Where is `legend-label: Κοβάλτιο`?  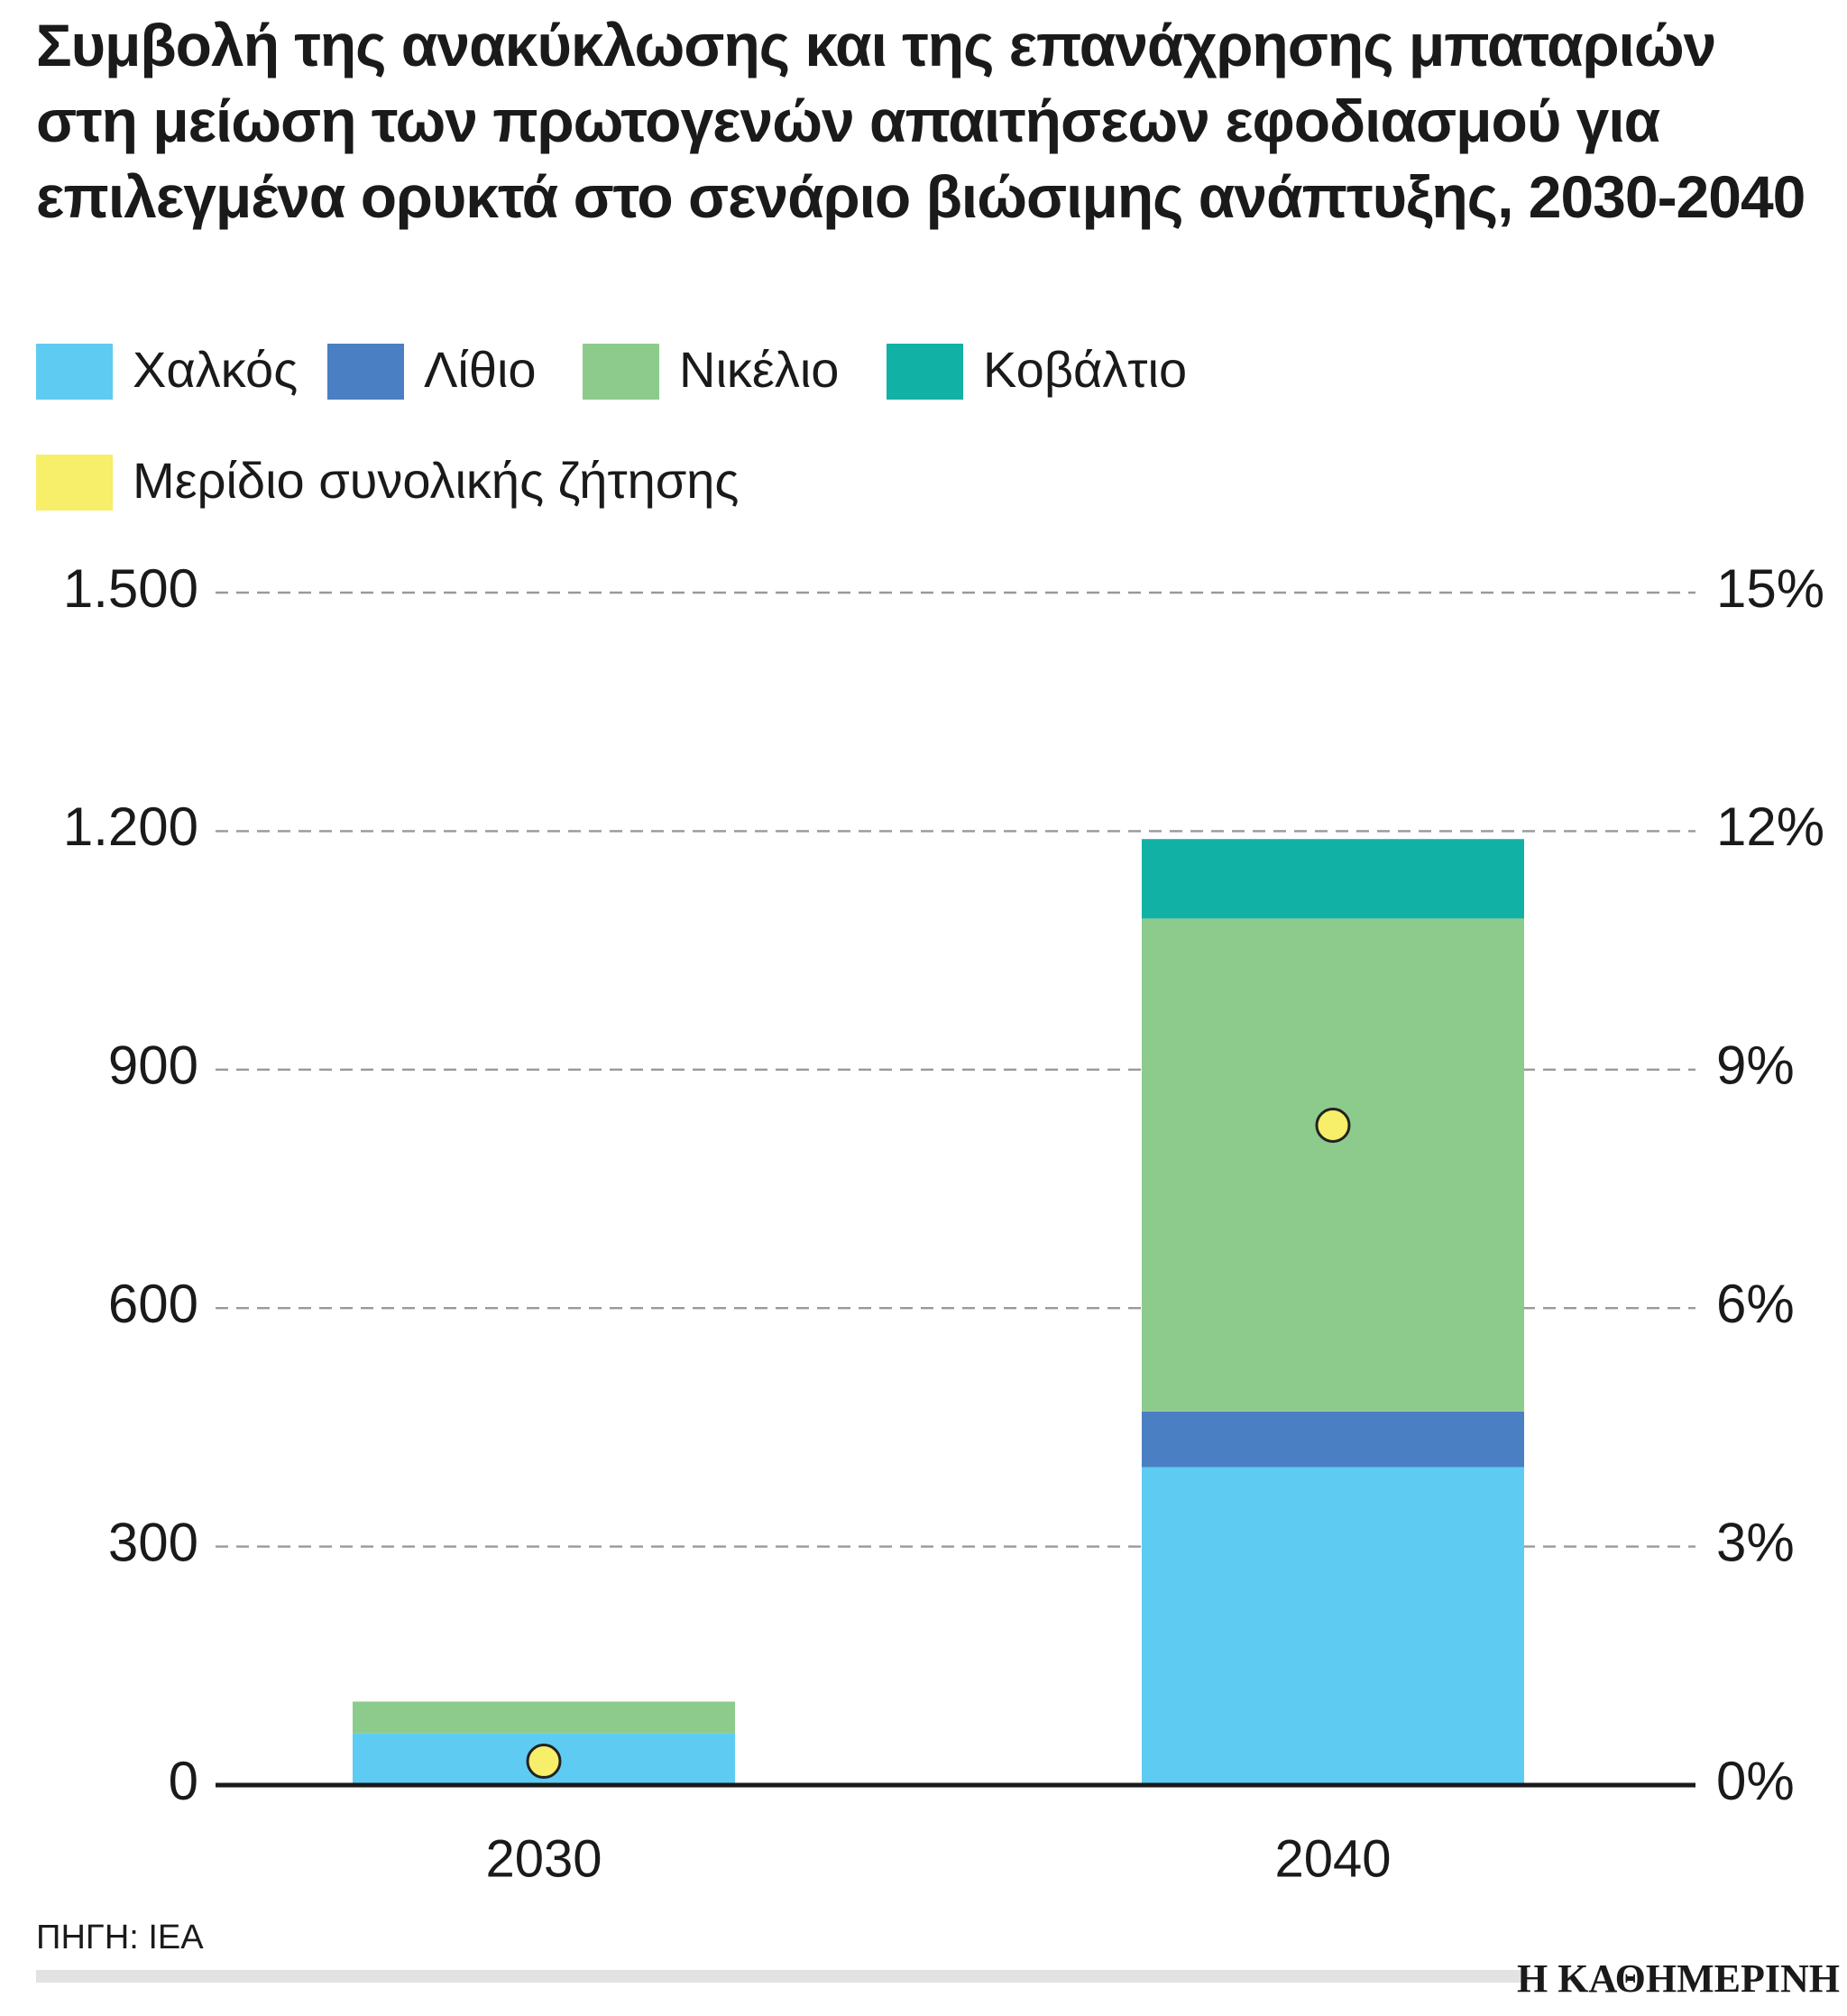 legend-label: Κοβάλτιο is located at coordinates (1085, 369).